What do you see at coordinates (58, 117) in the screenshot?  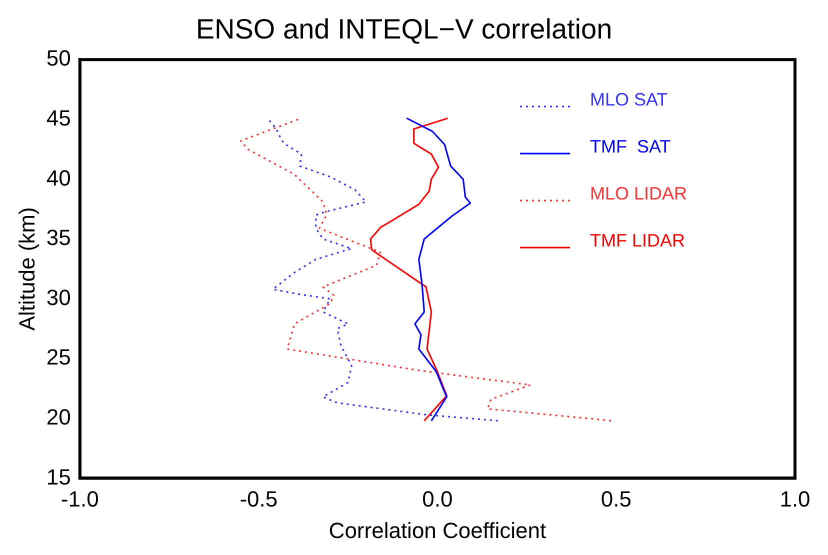 I see `y-tick-label: 45` at bounding box center [58, 117].